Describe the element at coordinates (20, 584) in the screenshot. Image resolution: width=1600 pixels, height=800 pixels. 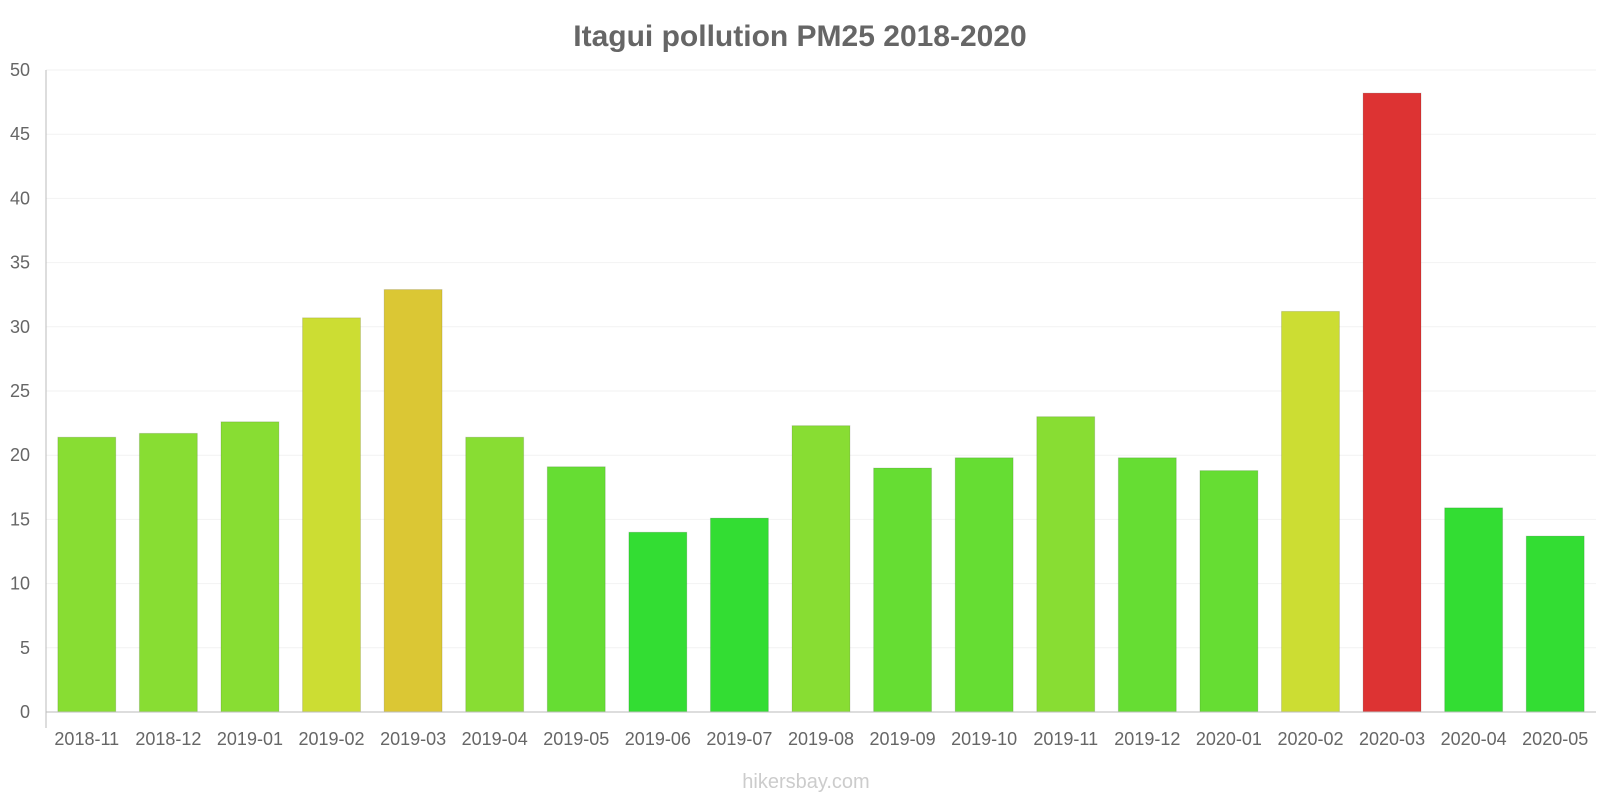
I see `y-tick-label: 10` at that location.